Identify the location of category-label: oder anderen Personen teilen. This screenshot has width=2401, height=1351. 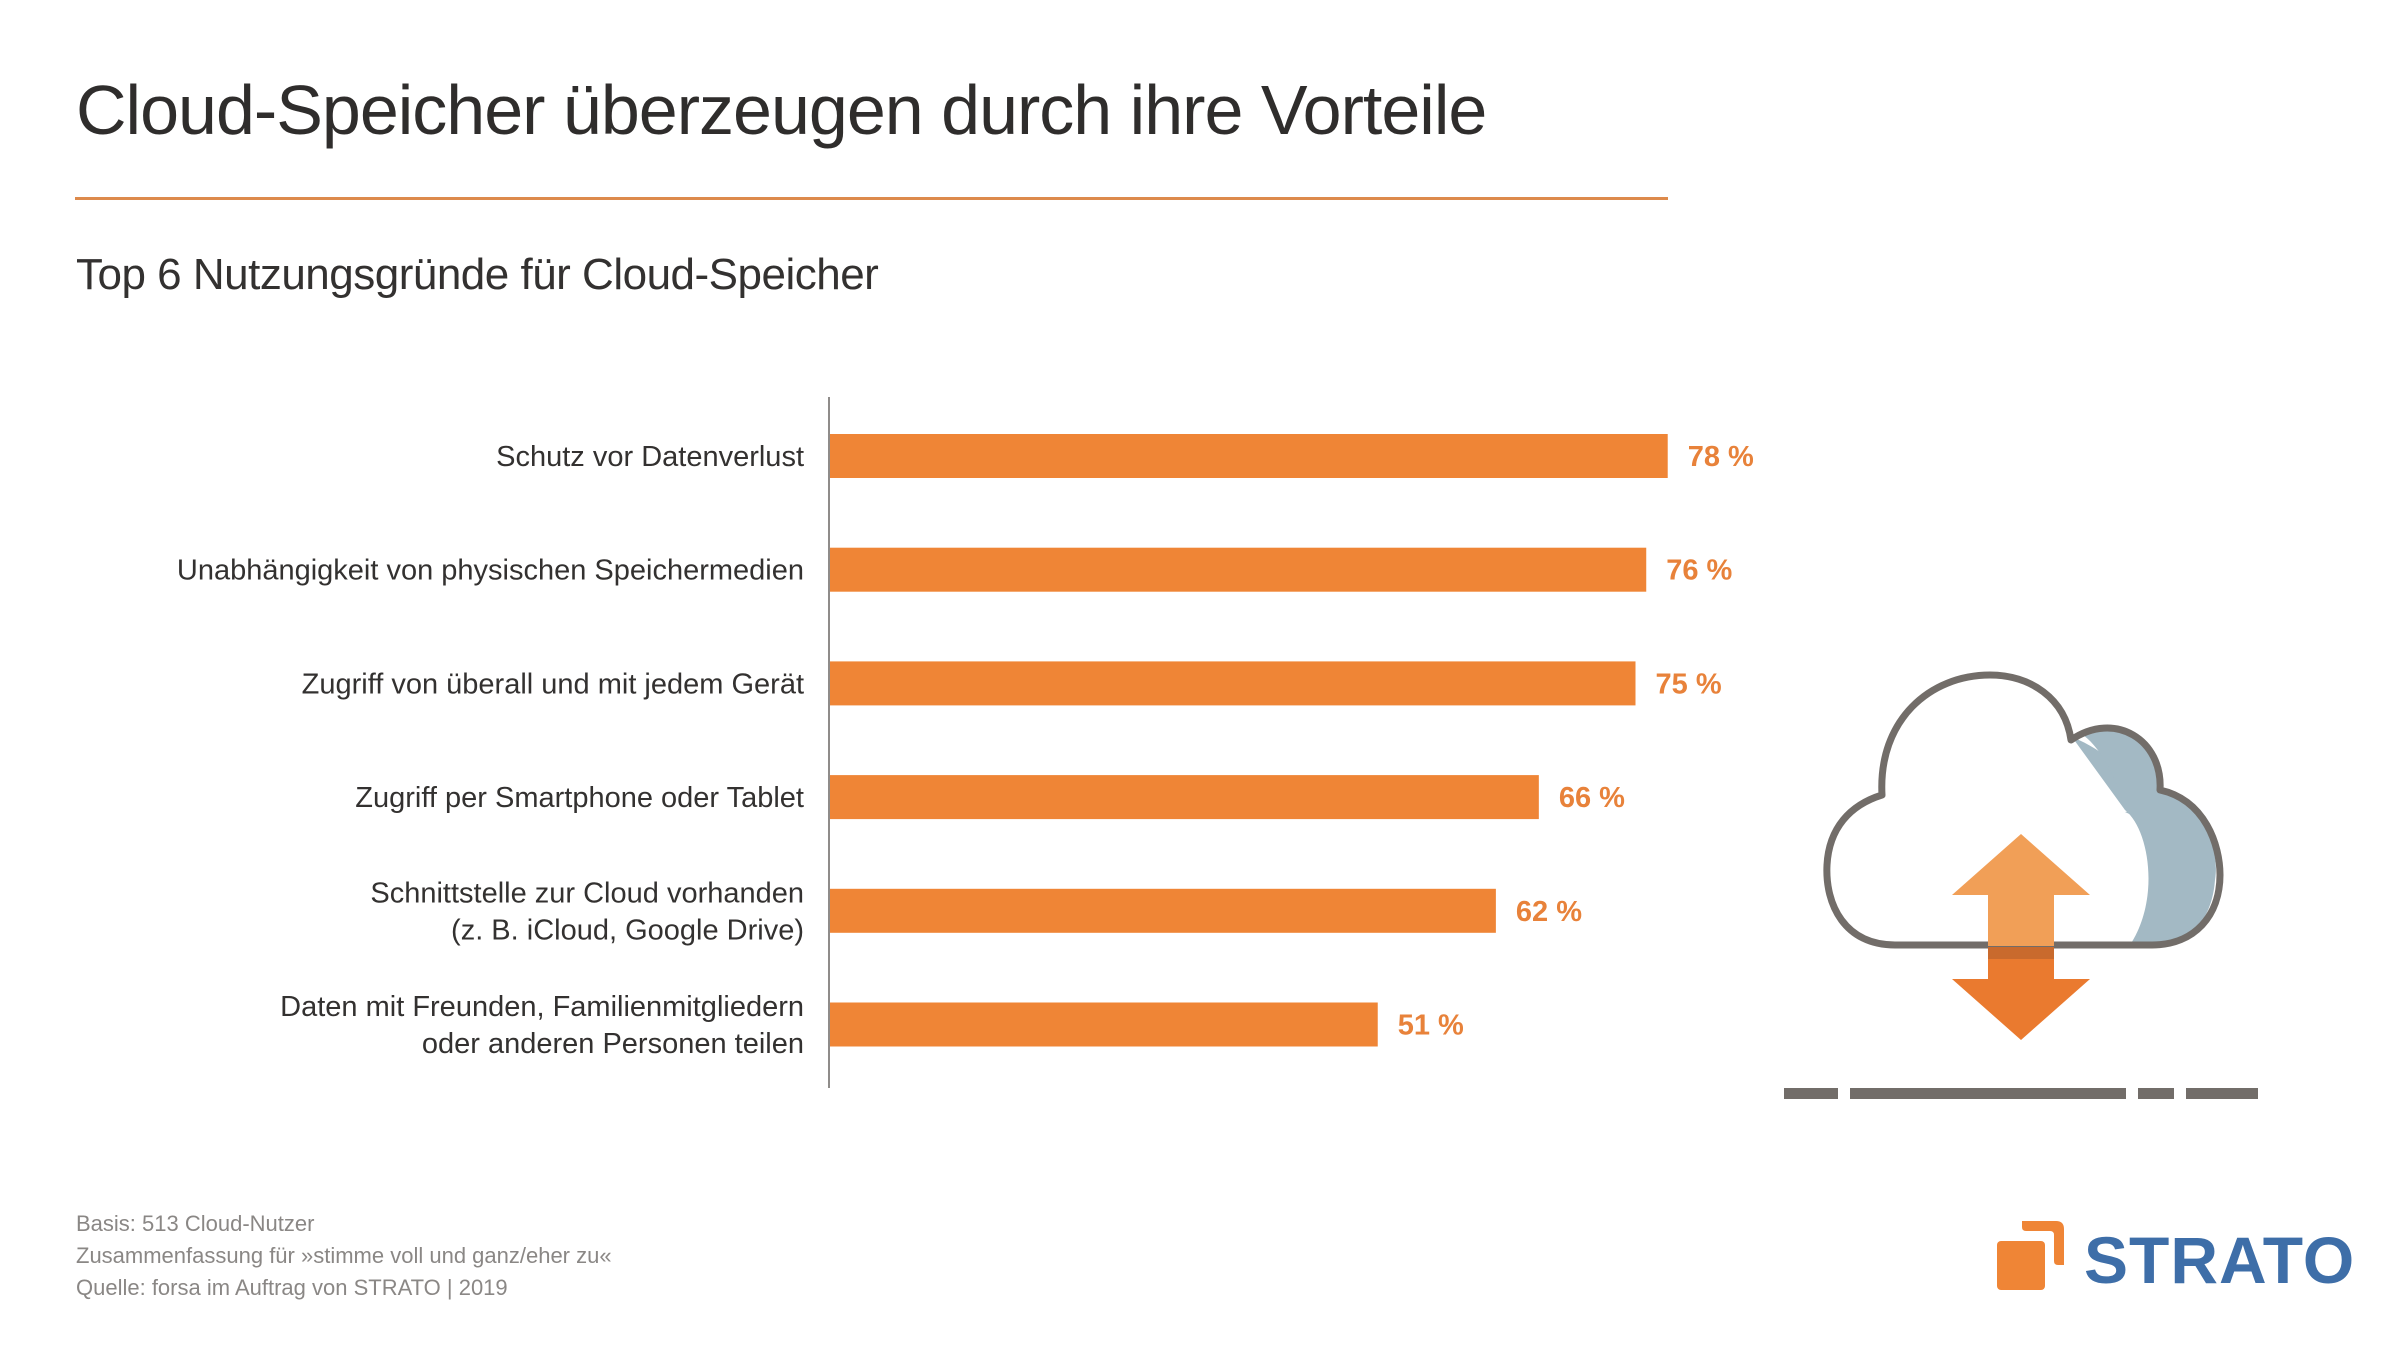
(613, 1044).